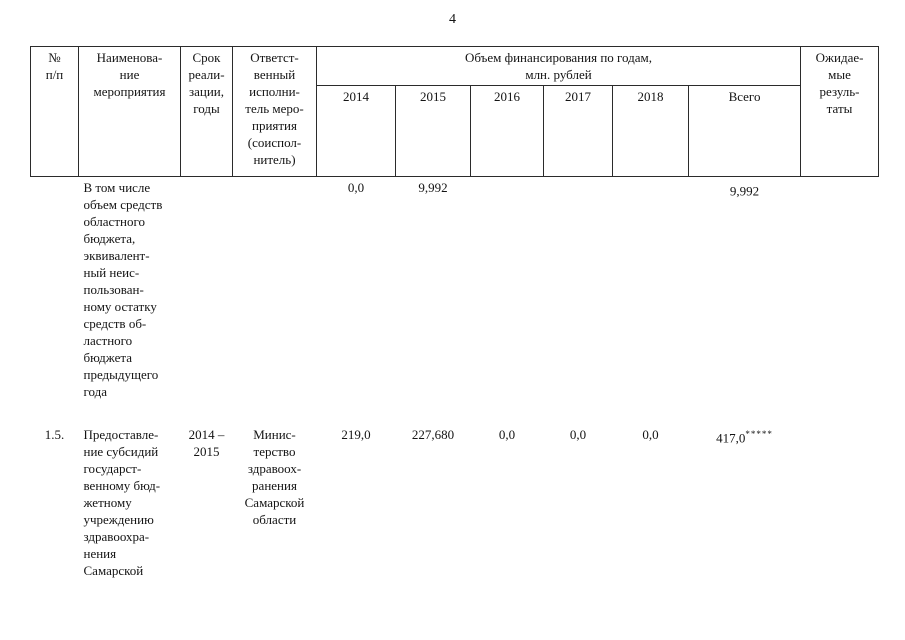  What do you see at coordinates (744, 191) in the screenshot?
I see `total-value: 9,992` at bounding box center [744, 191].